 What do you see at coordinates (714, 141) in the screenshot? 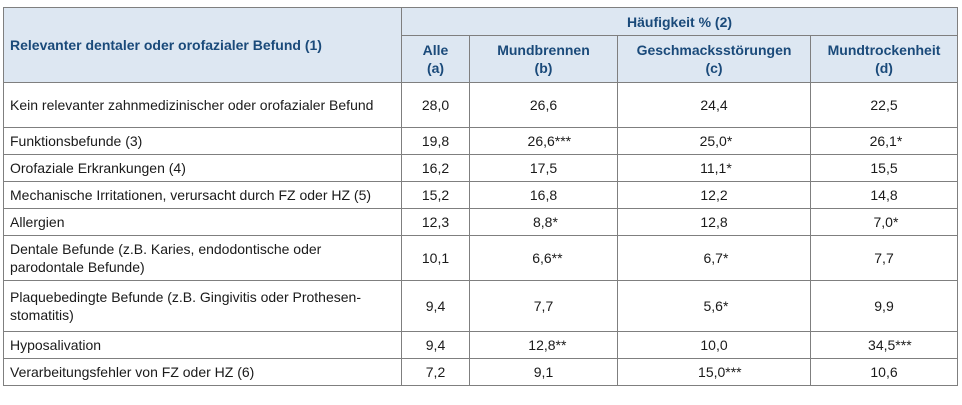
I see `cell-value: 25,0*` at bounding box center [714, 141].